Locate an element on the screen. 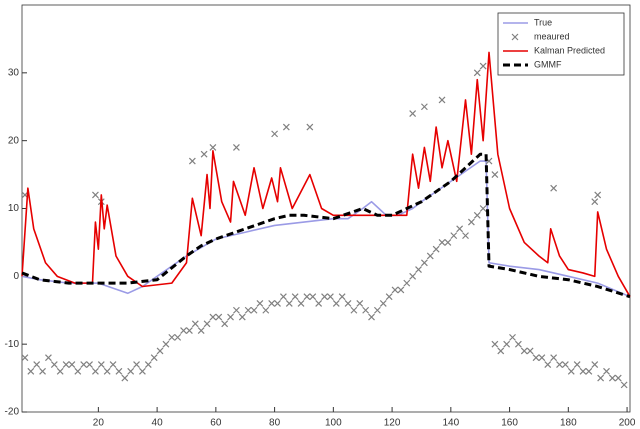 The height and width of the screenshot is (429, 640). x-tick-label: 180 is located at coordinates (568, 423).